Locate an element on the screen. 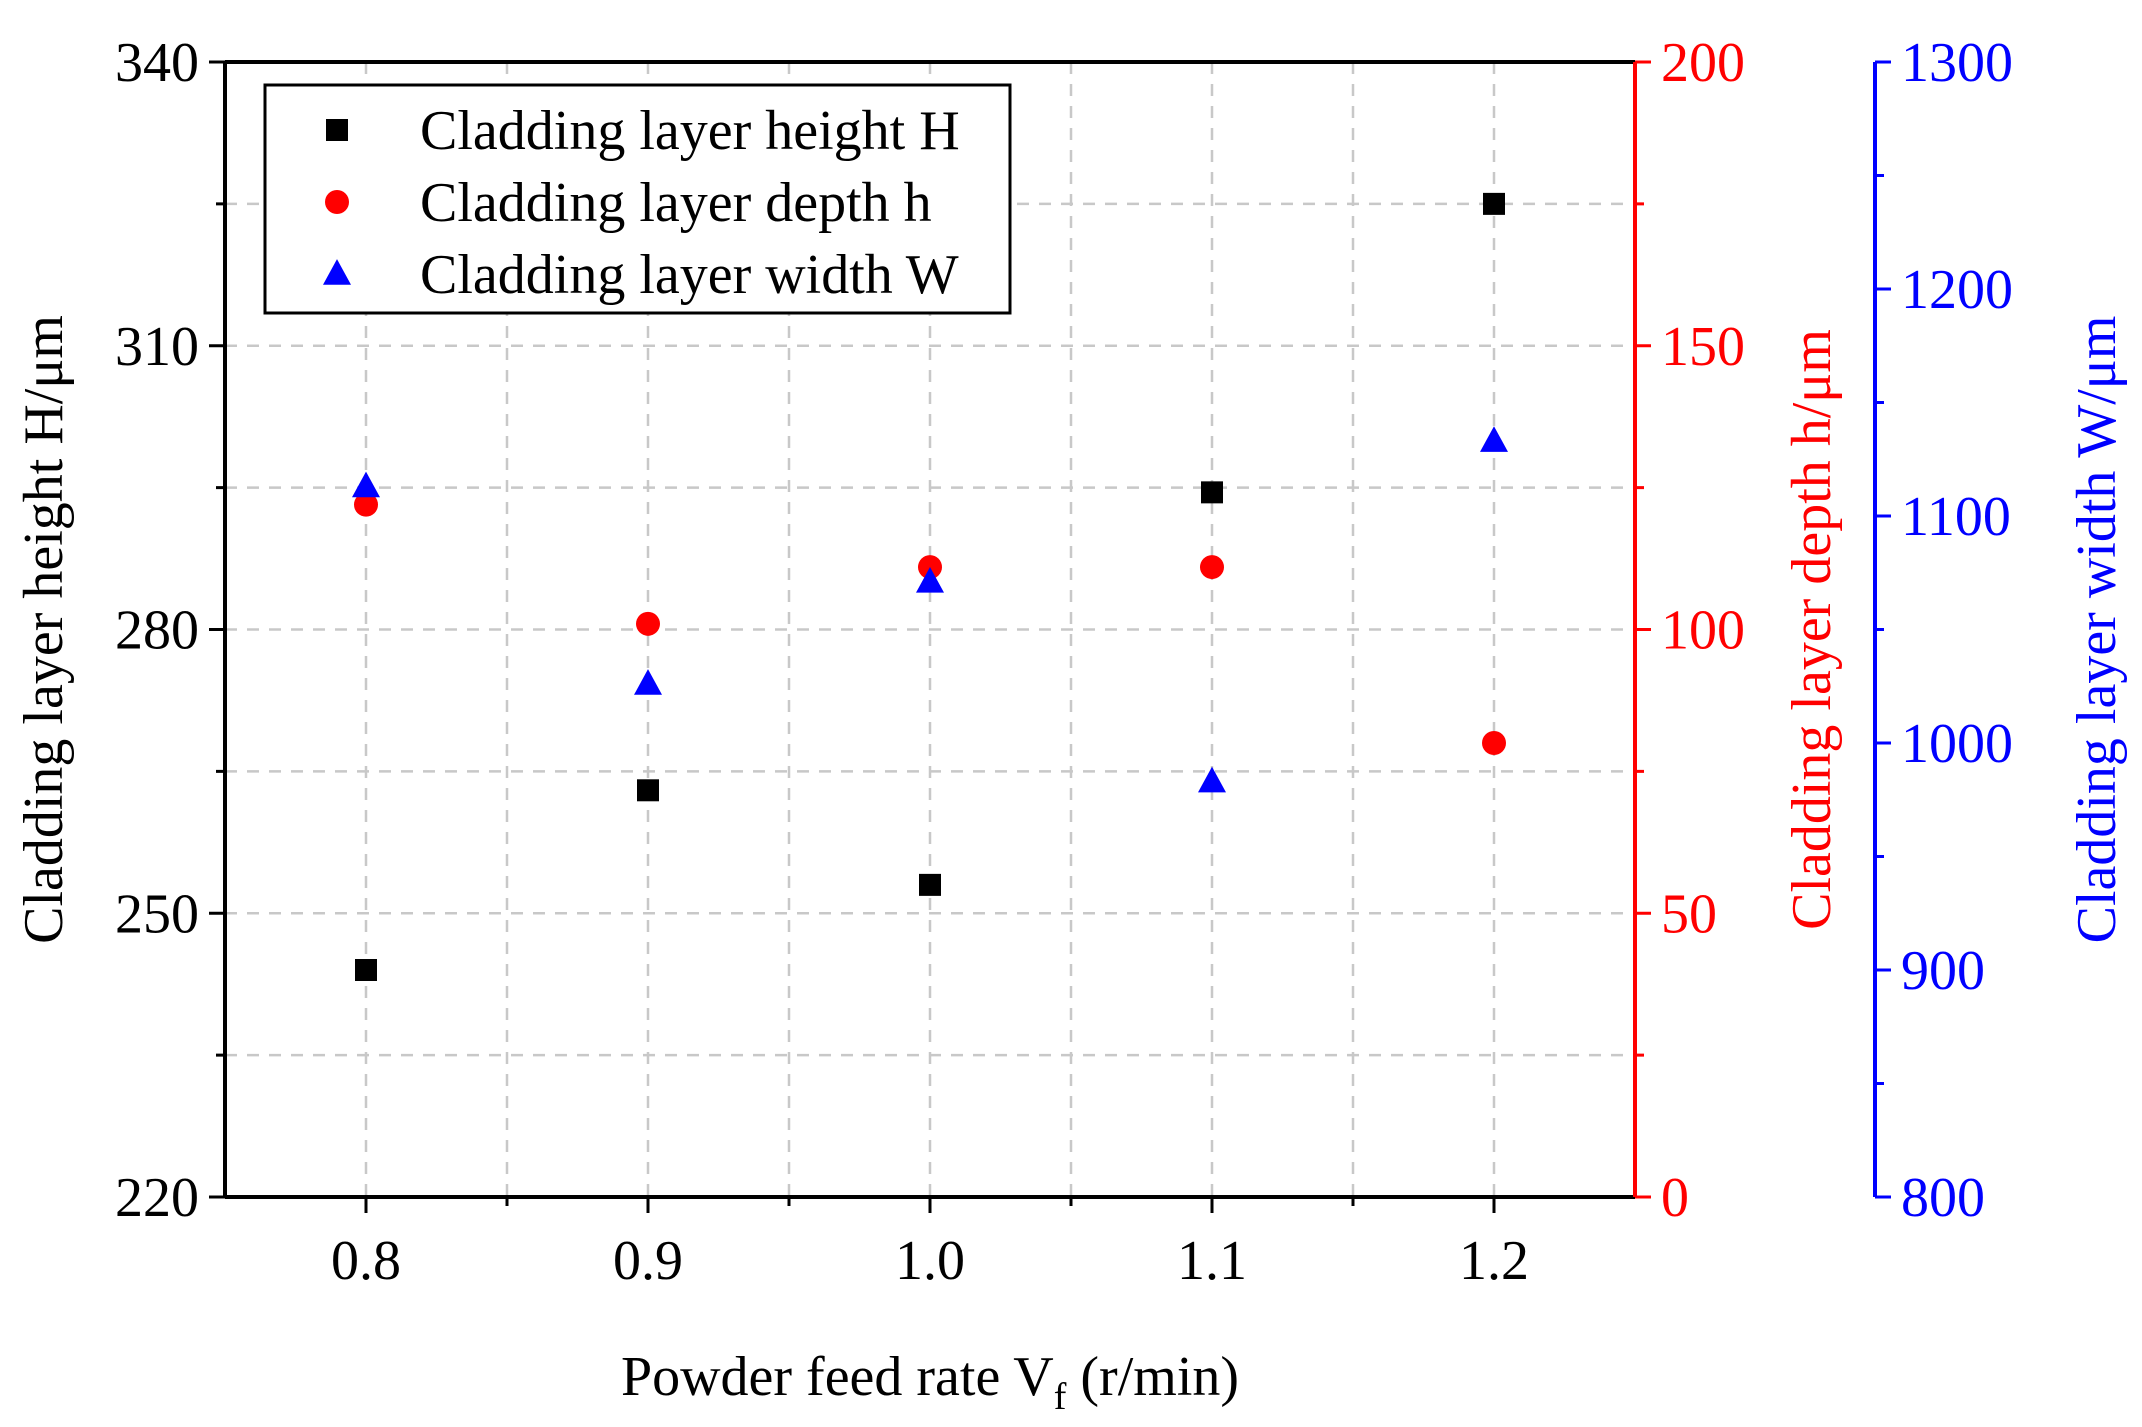 The image size is (2142, 1427). x-axis-label-main: Powder feed rate V is located at coordinates (837, 1377).